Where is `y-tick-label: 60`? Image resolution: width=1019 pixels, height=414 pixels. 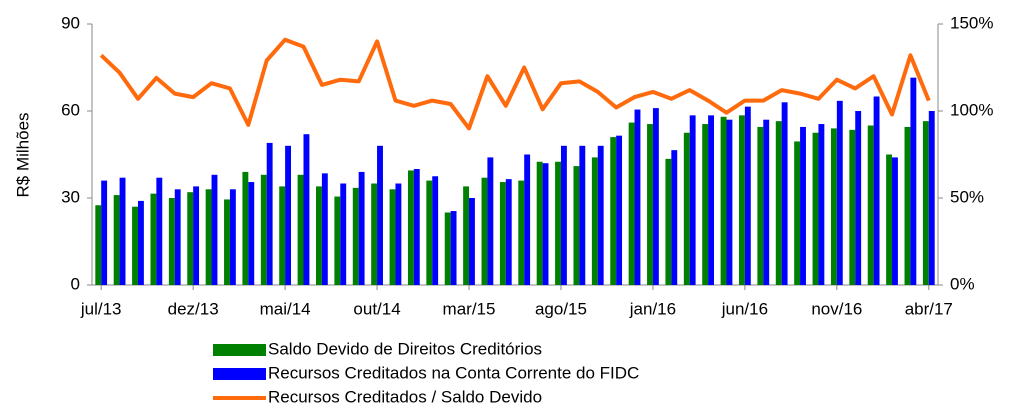
y-tick-label: 60 is located at coordinates (70, 109).